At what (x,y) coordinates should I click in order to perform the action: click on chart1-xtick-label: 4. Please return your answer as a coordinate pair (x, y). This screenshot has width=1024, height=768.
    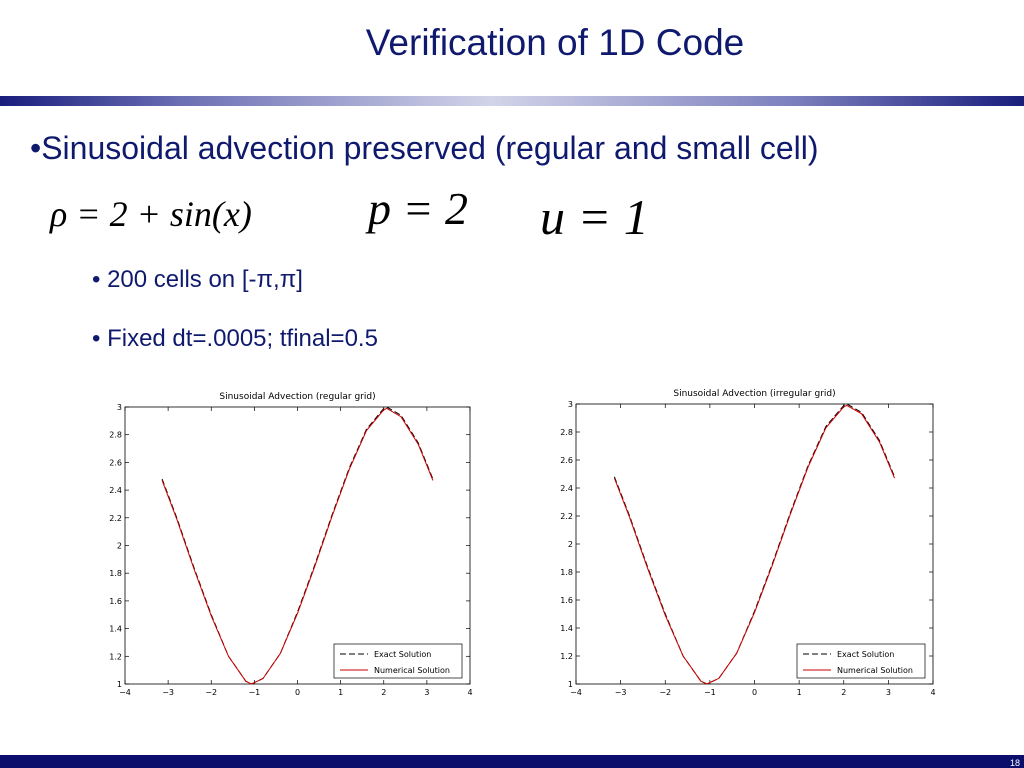
    Looking at the image, I should click on (469, 692).